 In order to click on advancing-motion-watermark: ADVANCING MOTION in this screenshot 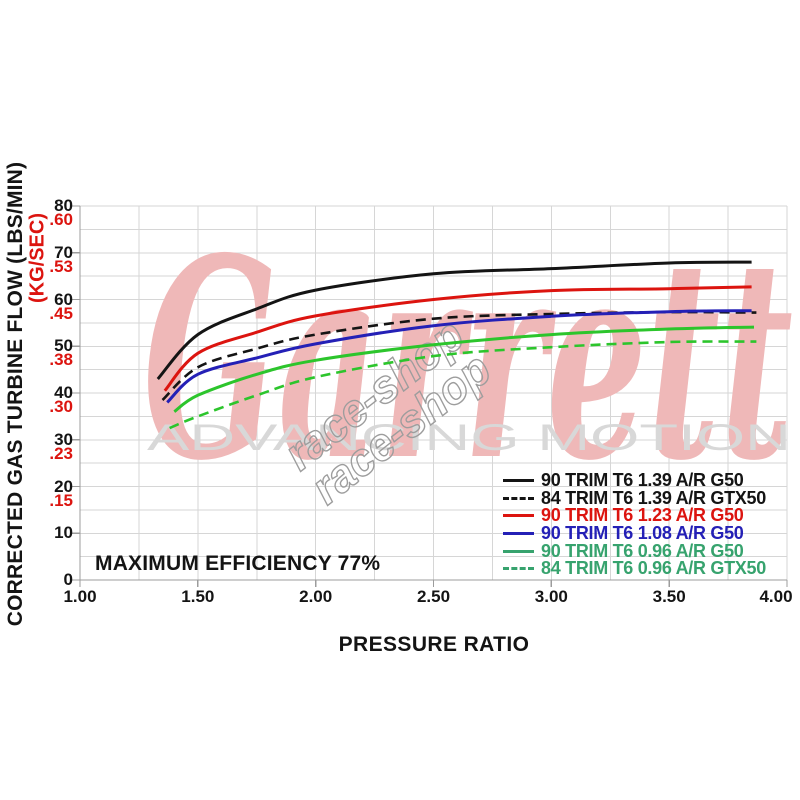, I will do `click(469, 437)`.